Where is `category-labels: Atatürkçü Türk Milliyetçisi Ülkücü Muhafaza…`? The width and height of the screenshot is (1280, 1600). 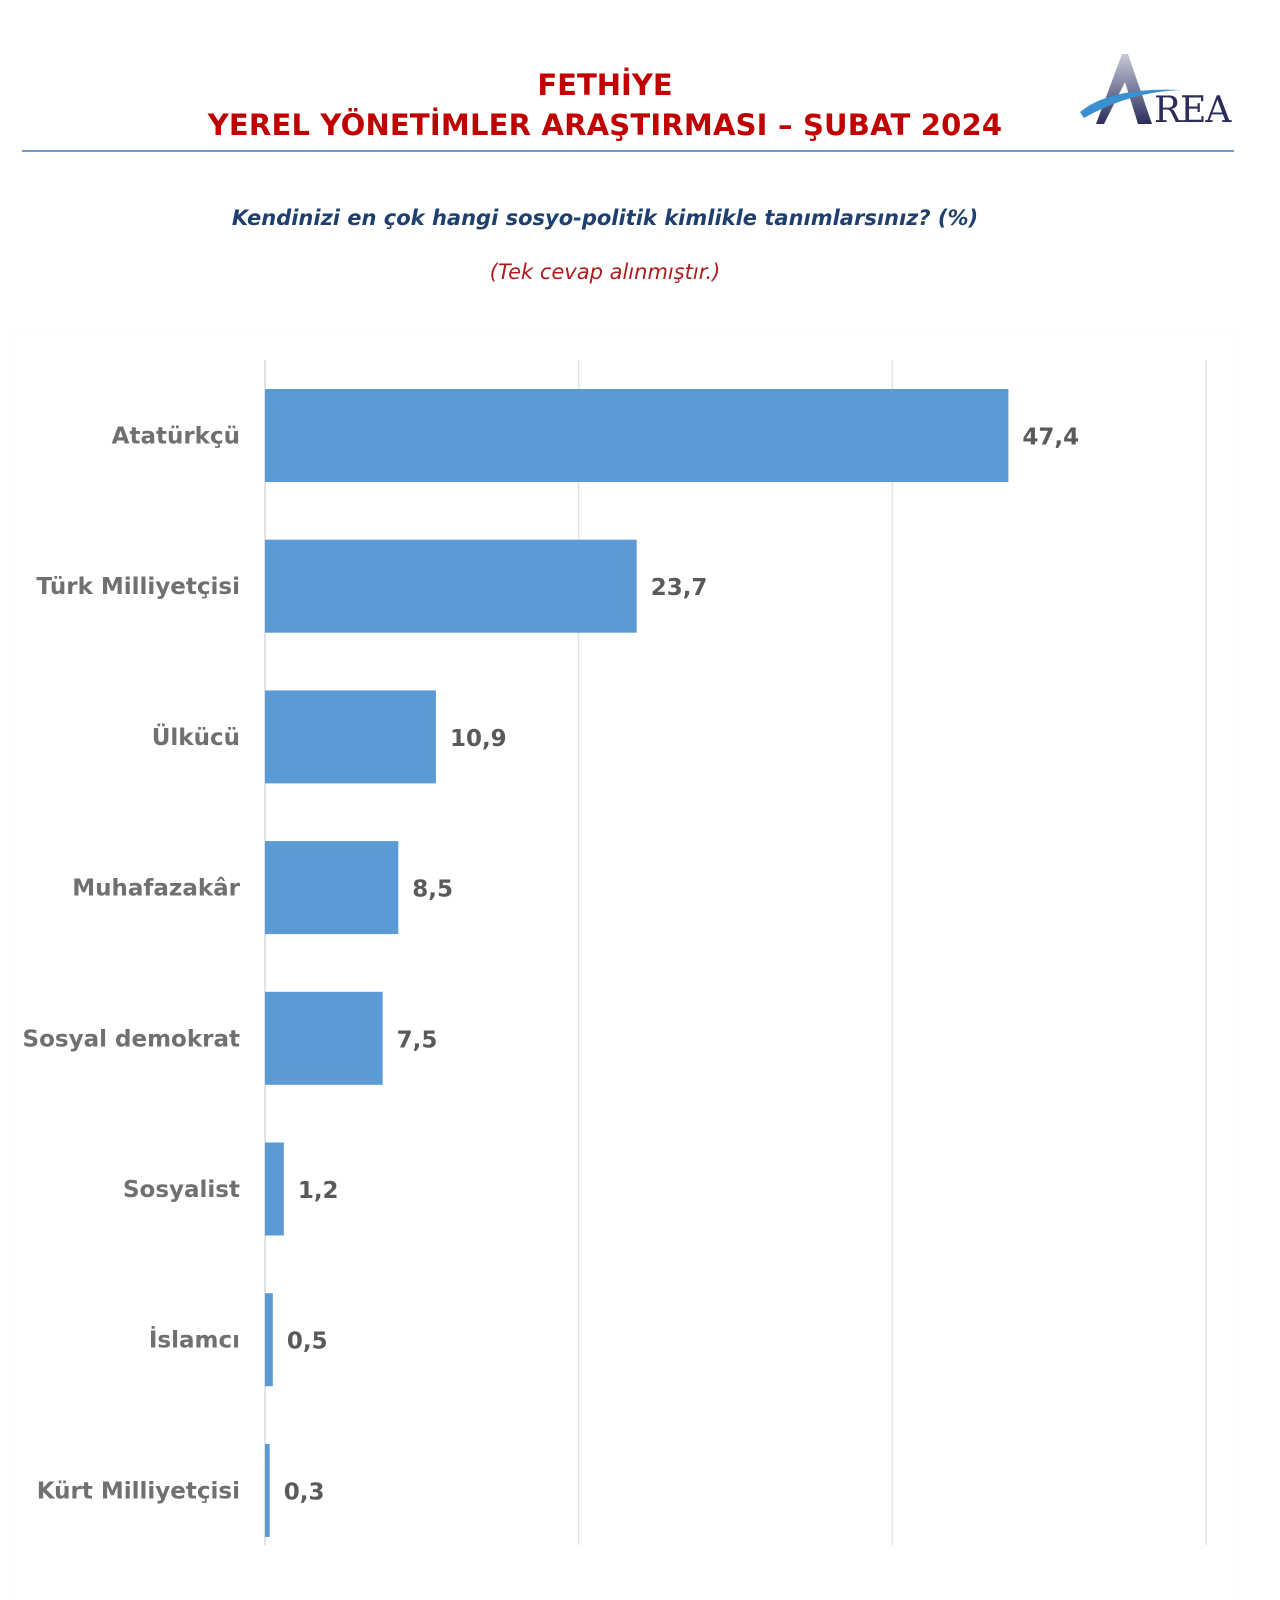 category-labels: Atatürkçü Türk Milliyetçisi Ülkücü Muhafaza… is located at coordinates (132, 964).